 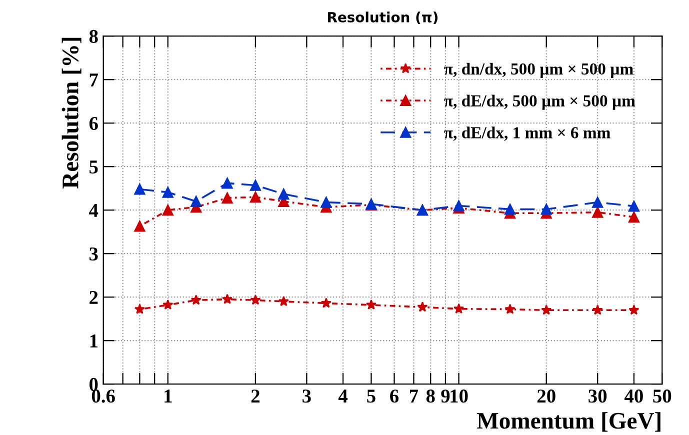 I want to click on x-tick-label: 1, so click(x=168, y=396).